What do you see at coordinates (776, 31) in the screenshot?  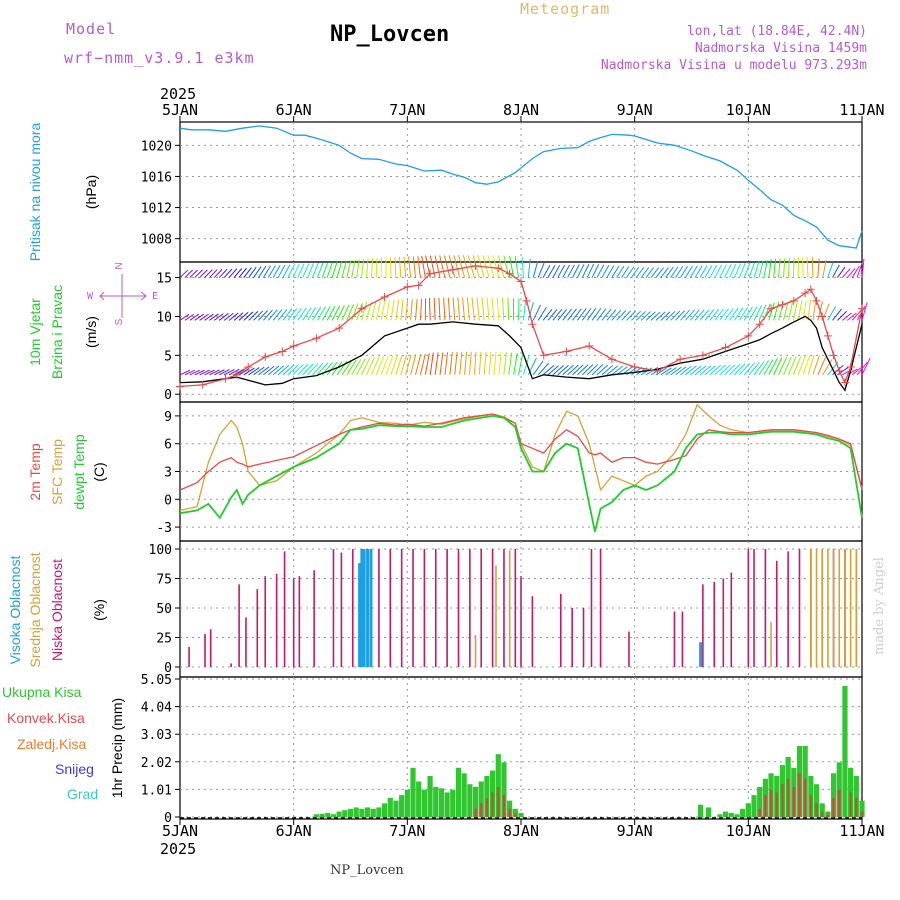 I see `lonlat-info: lon,lat (18.84E, 42.4N)` at bounding box center [776, 31].